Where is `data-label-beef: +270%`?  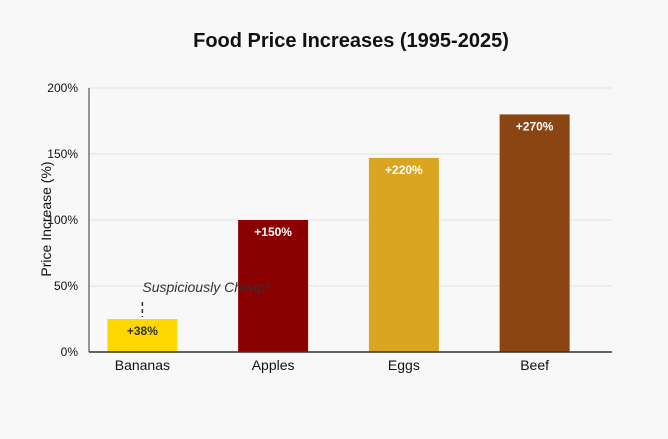
data-label-beef: +270% is located at coordinates (535, 126).